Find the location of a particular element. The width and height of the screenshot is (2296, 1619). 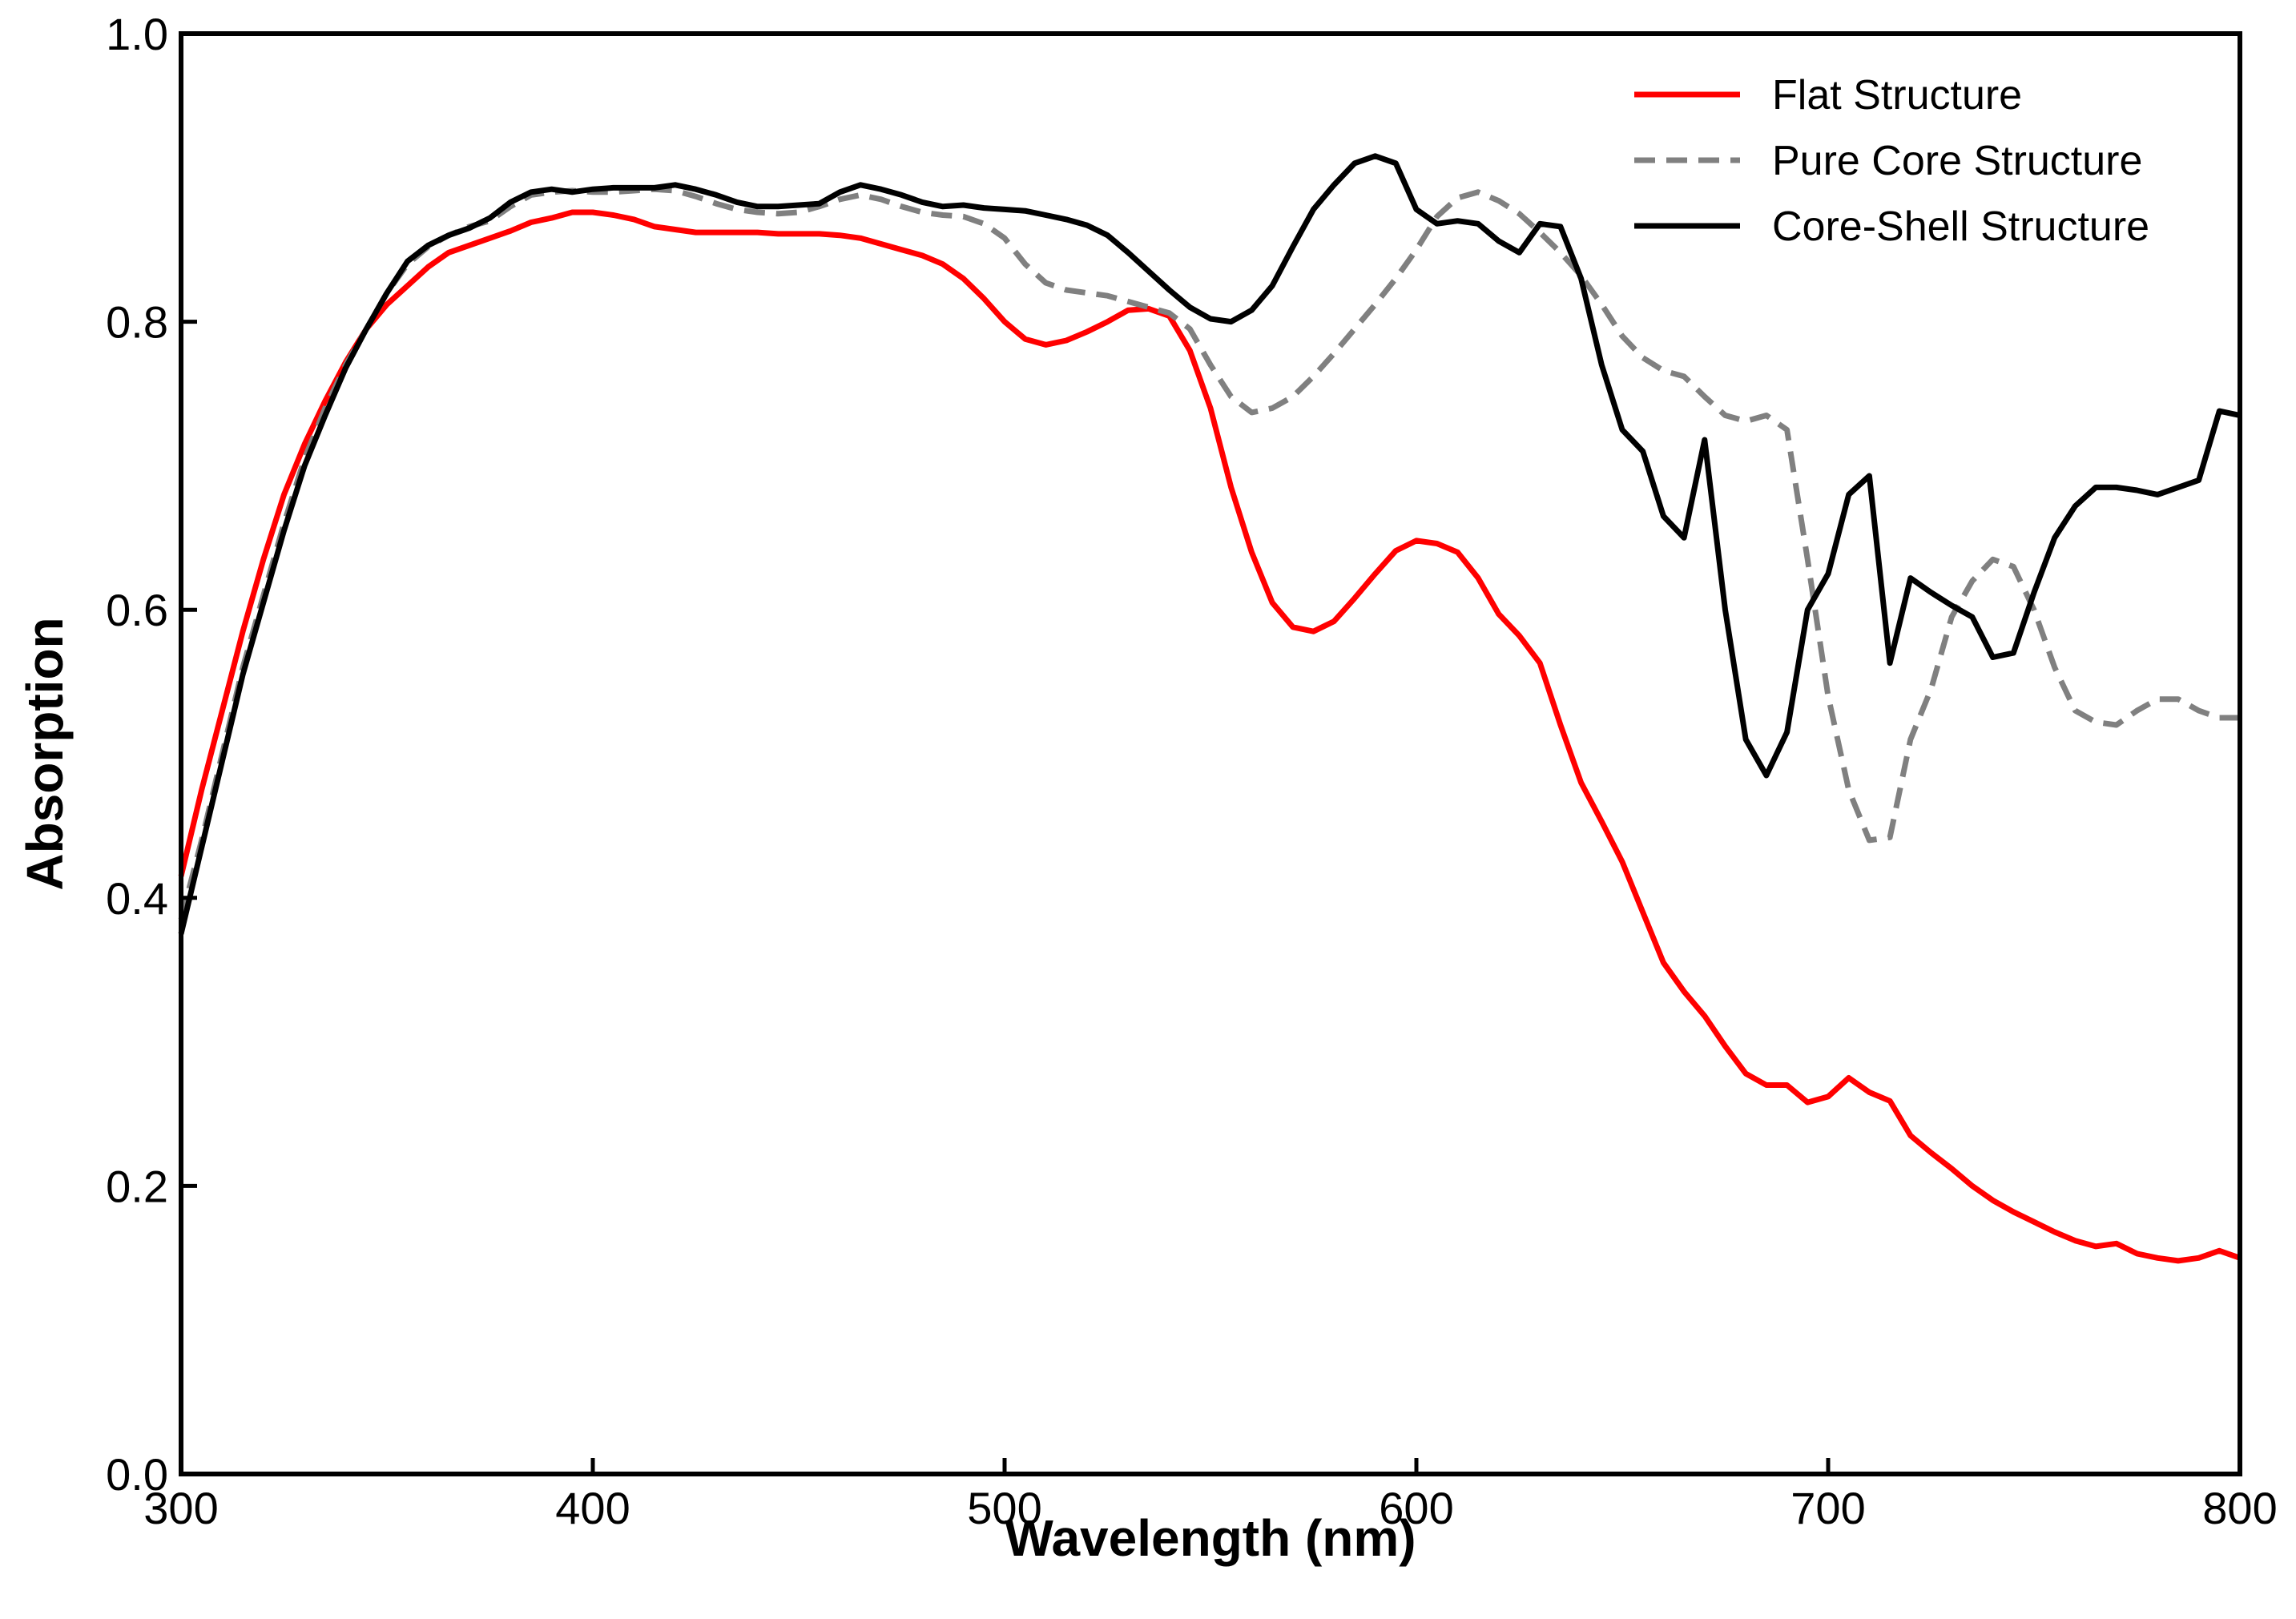

x-axis-title: Wavelength (nm) is located at coordinates (1210, 1538).